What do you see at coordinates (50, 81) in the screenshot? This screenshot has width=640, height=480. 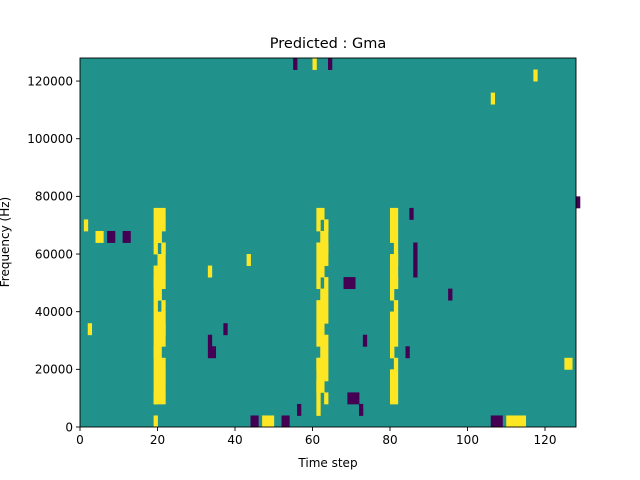 I see `y-tick-label: 120000` at bounding box center [50, 81].